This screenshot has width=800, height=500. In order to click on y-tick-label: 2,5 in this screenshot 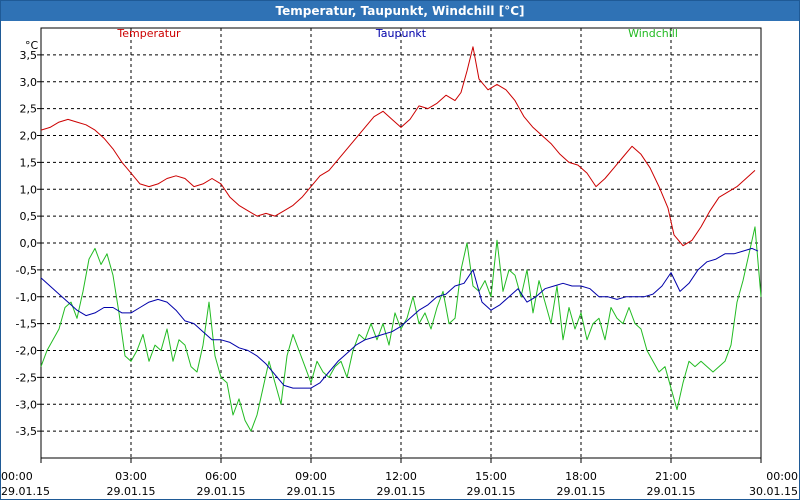, I will do `click(29, 109)`.